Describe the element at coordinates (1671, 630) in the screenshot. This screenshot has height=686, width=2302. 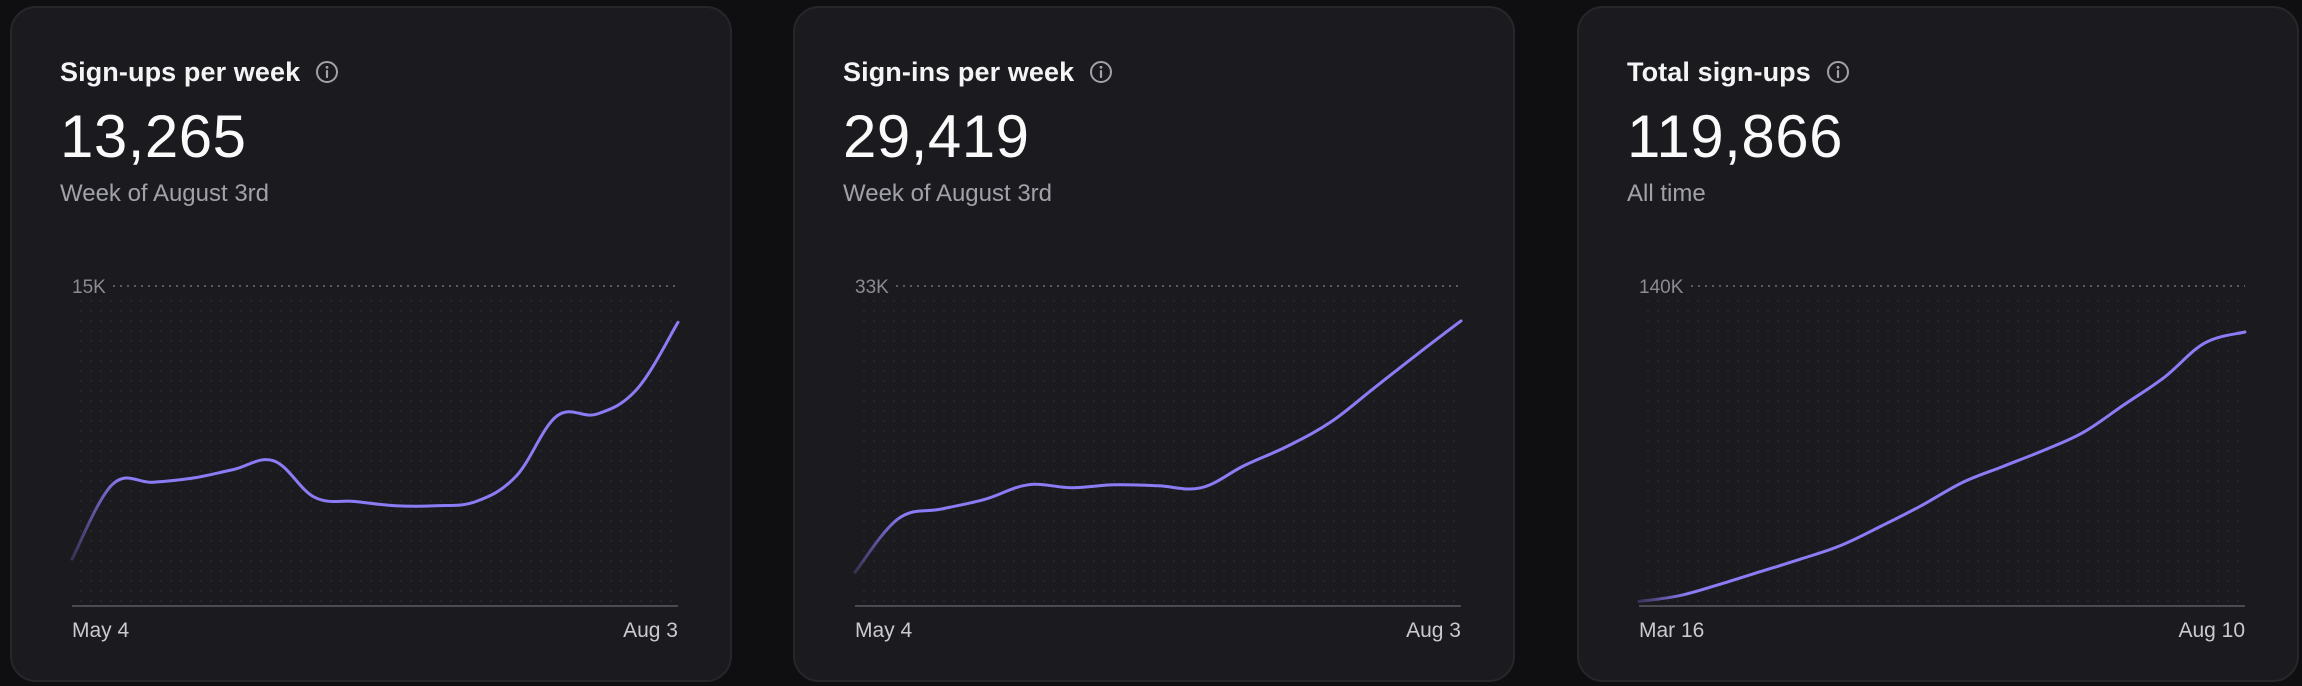
I see `x-tick-label-start: Mar 16` at that location.